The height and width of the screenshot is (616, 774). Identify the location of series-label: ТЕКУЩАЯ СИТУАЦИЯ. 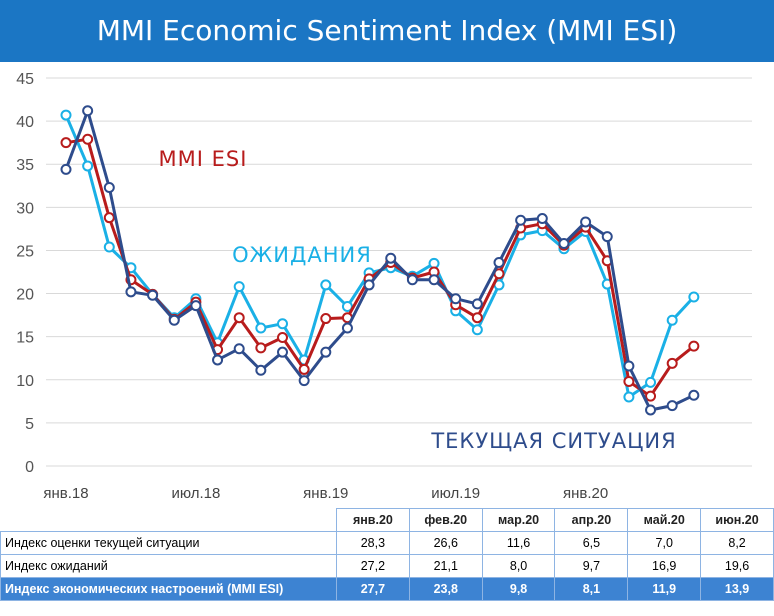
(553, 441).